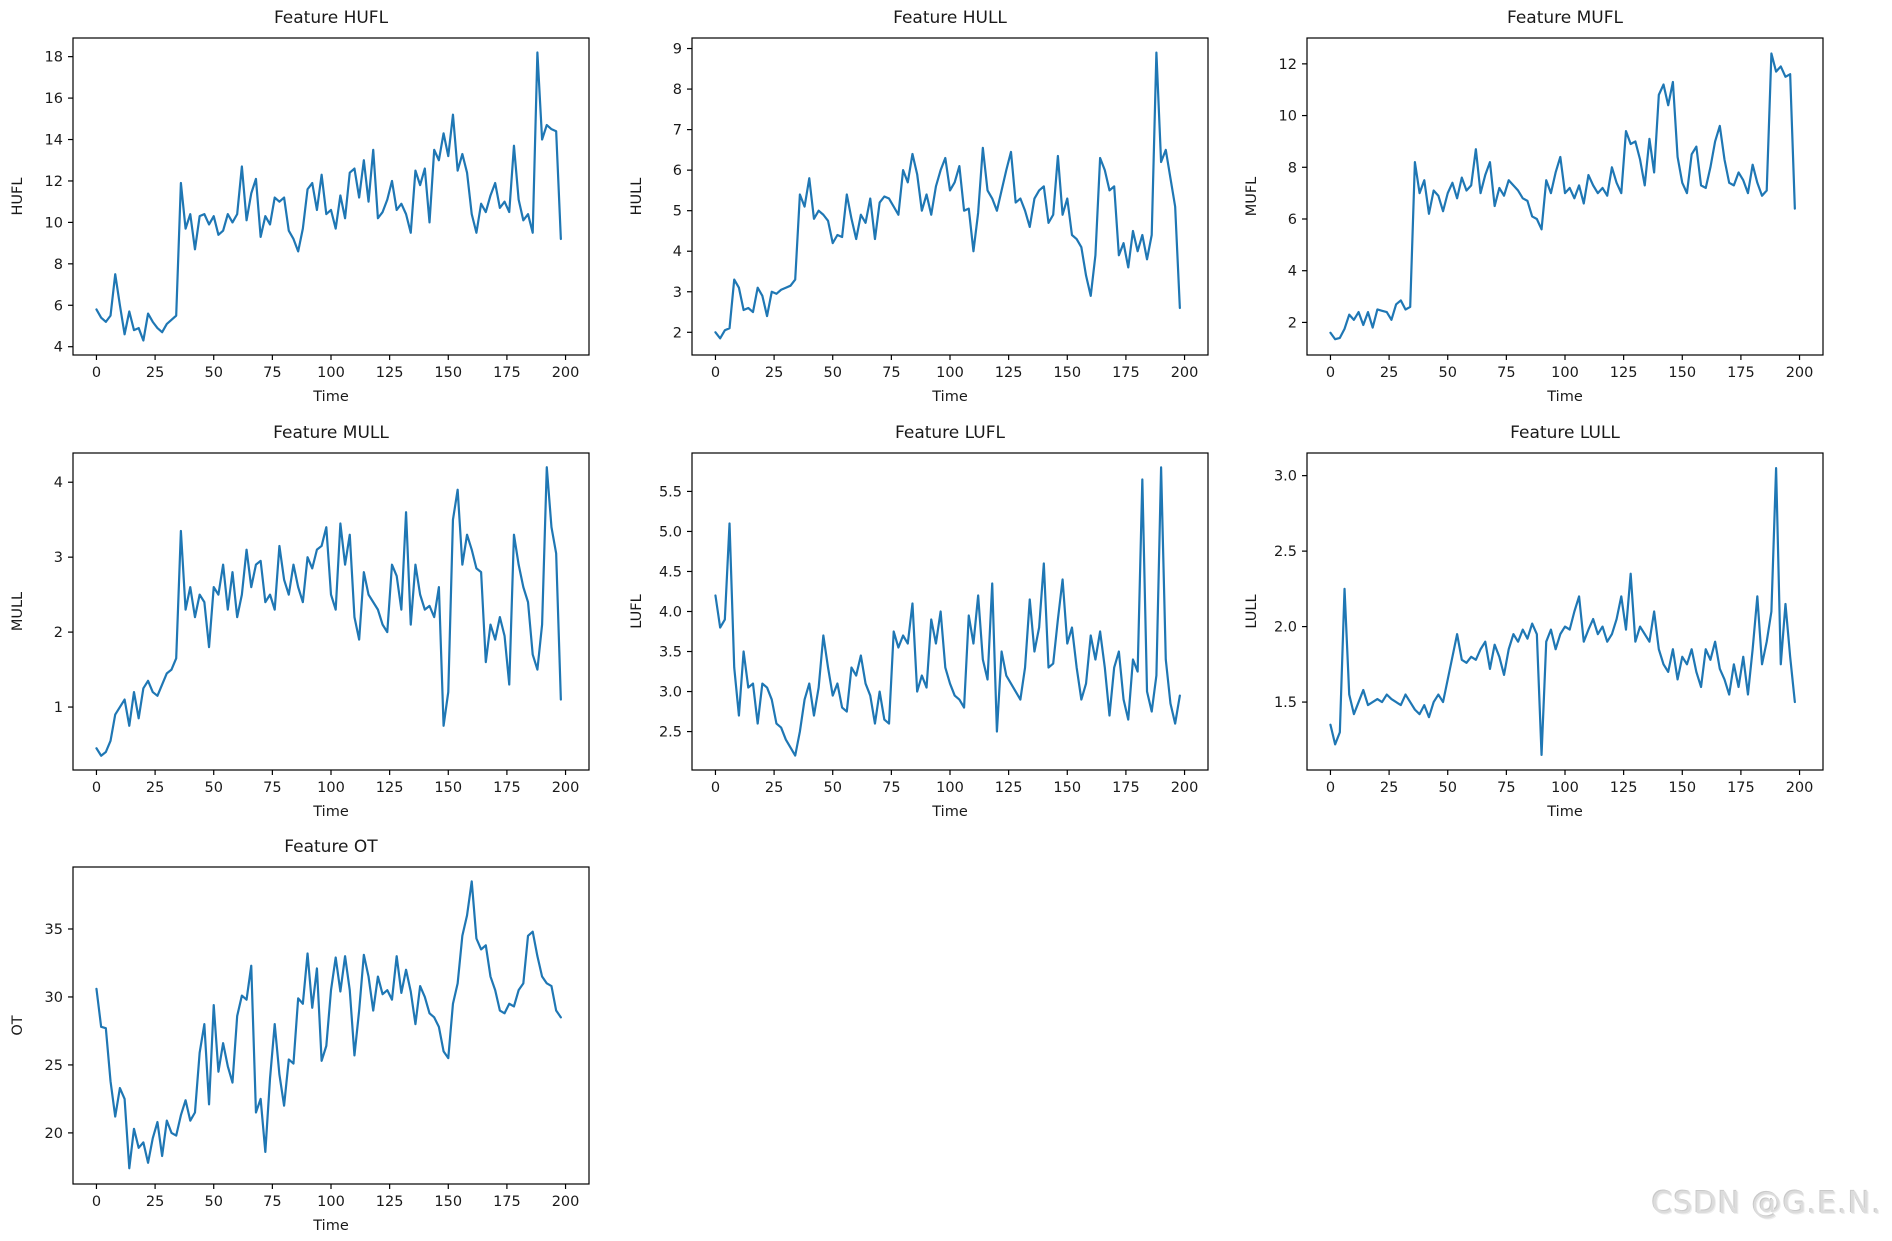 Image resolution: width=1892 pixels, height=1241 pixels. I want to click on y-tick-label: 20, so click(54, 1134).